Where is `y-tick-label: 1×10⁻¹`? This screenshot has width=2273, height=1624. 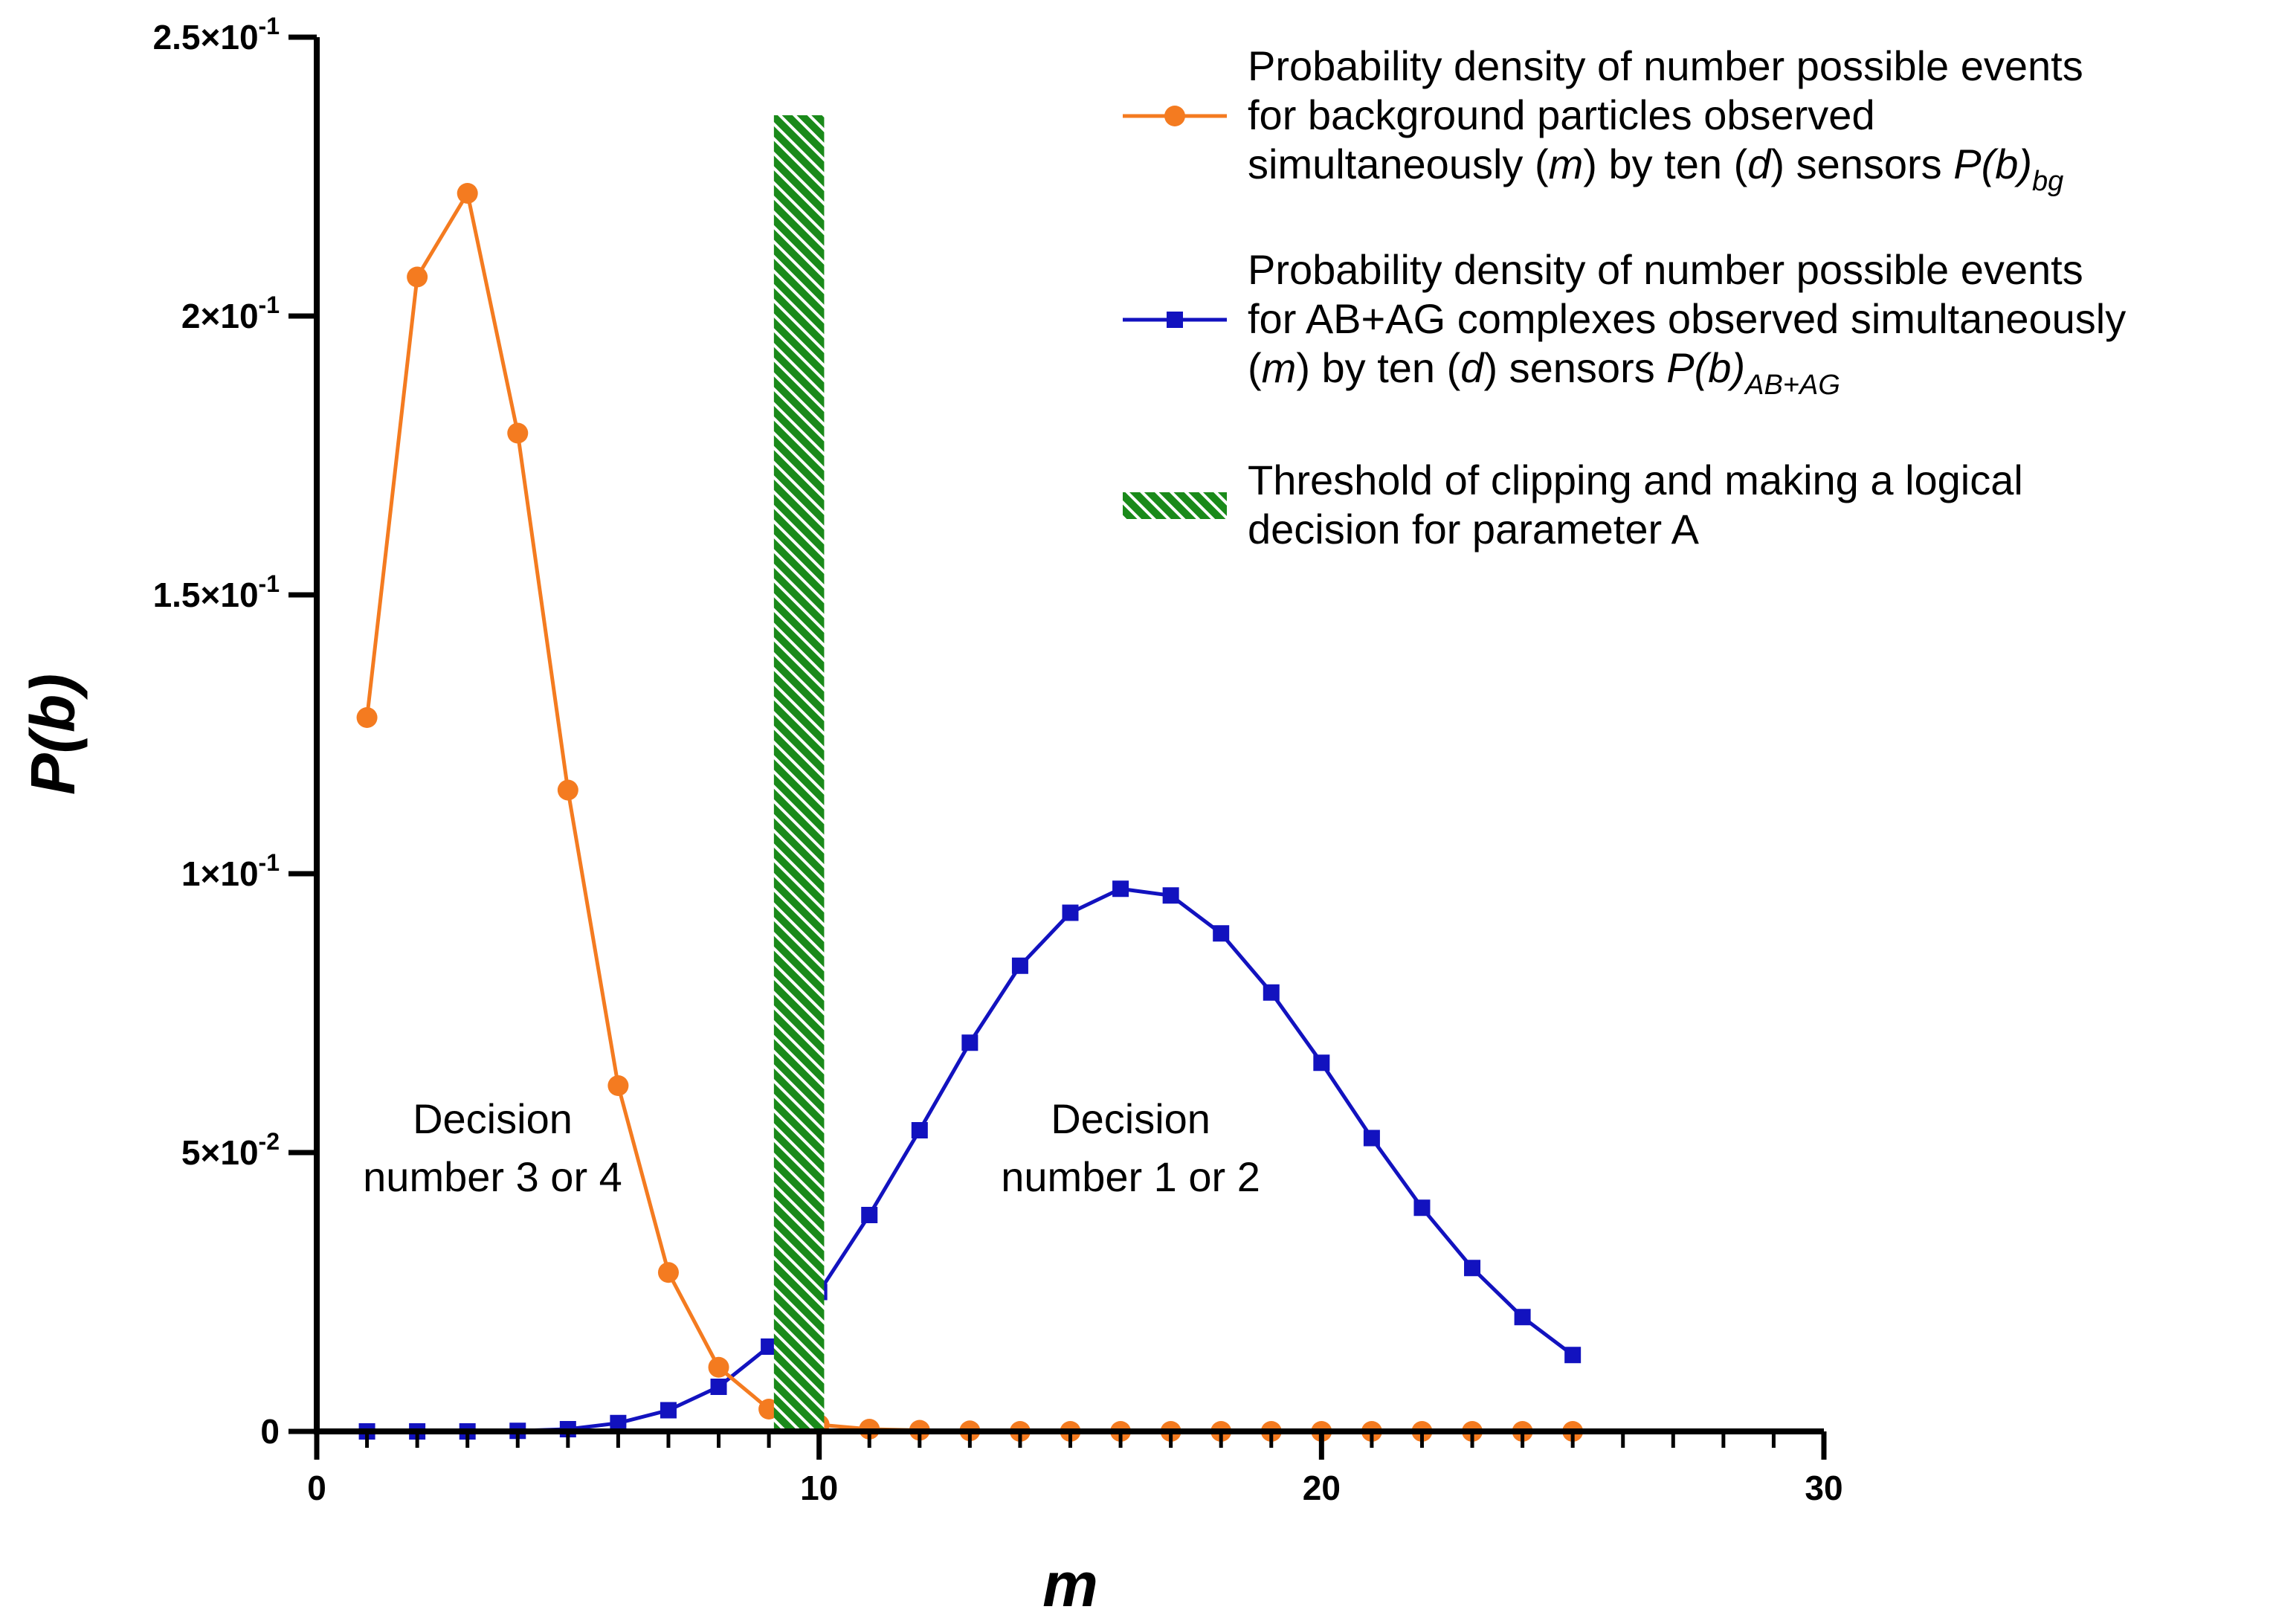 y-tick-label: 1×10⁻¹ is located at coordinates (230, 871).